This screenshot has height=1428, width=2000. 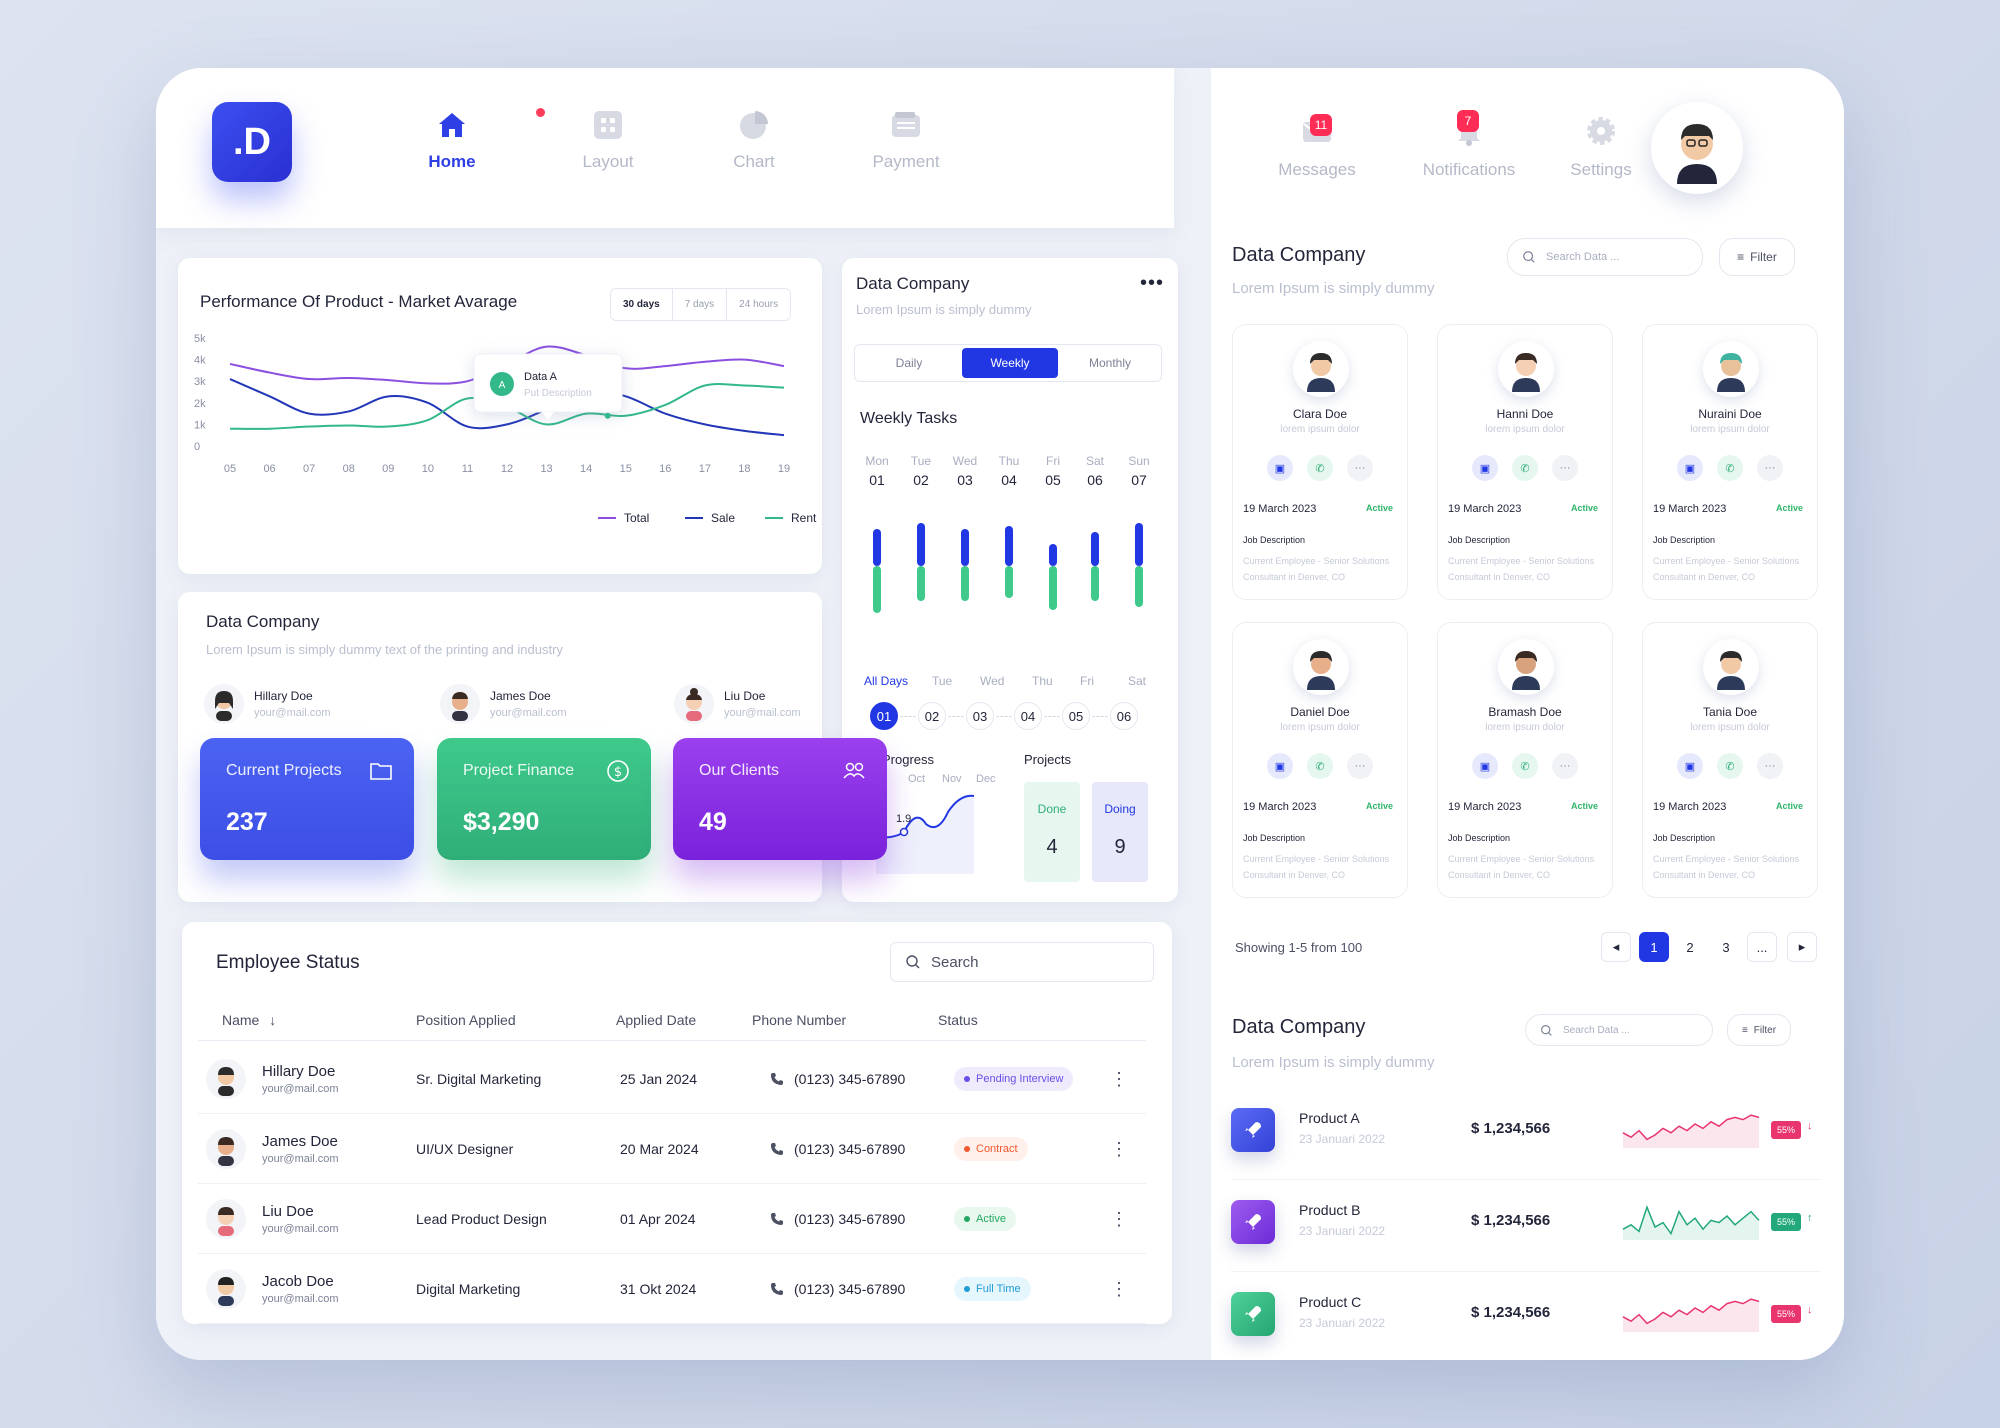 What do you see at coordinates (1654, 947) in the screenshot?
I see `page-1: 1` at bounding box center [1654, 947].